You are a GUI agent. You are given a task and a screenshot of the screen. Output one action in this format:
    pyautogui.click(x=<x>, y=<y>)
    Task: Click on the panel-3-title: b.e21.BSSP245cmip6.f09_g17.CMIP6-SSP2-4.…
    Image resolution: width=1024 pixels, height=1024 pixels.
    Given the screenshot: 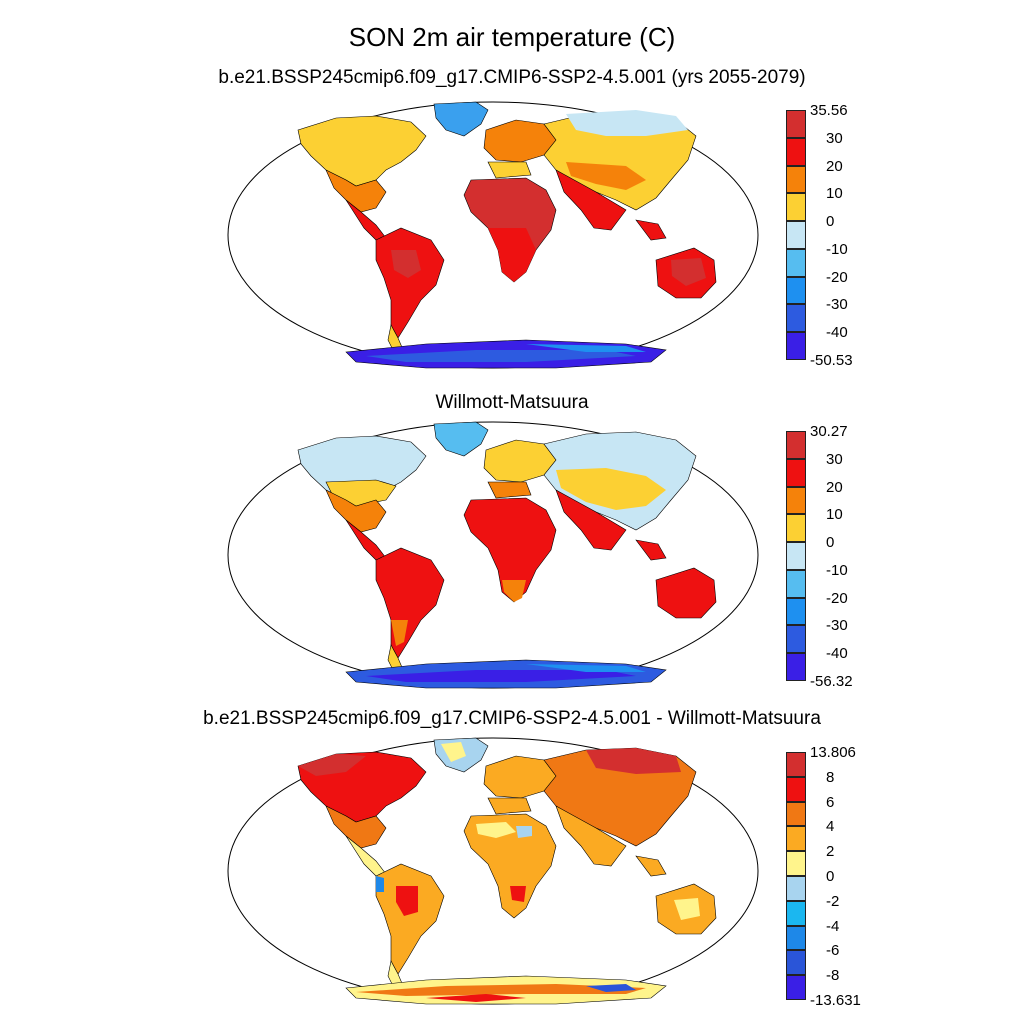 What is the action you would take?
    pyautogui.click(x=512, y=718)
    